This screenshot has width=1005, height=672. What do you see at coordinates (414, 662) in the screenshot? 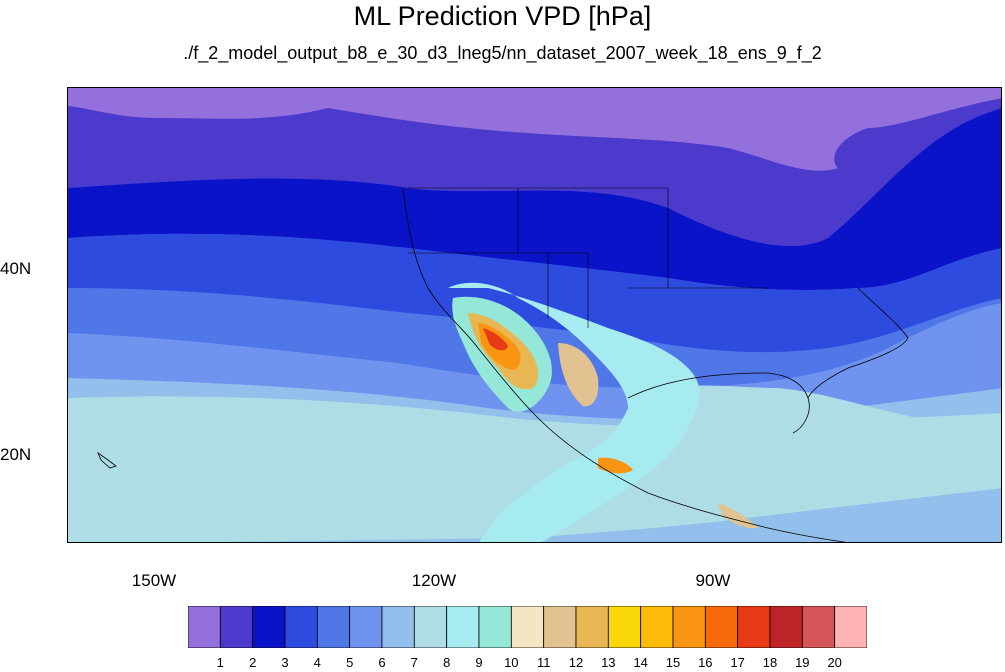
I see `colorbar-tick-label: 7` at bounding box center [414, 662].